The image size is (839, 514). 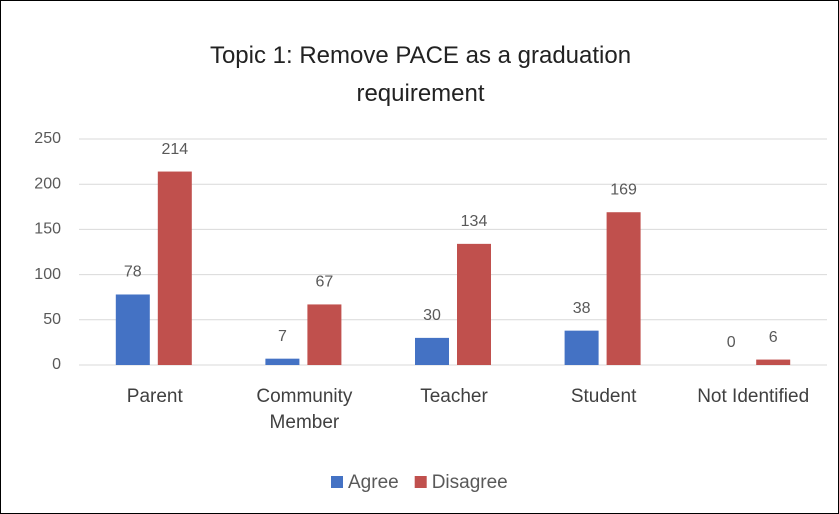 What do you see at coordinates (474, 221) in the screenshot?
I see `data-label: 134` at bounding box center [474, 221].